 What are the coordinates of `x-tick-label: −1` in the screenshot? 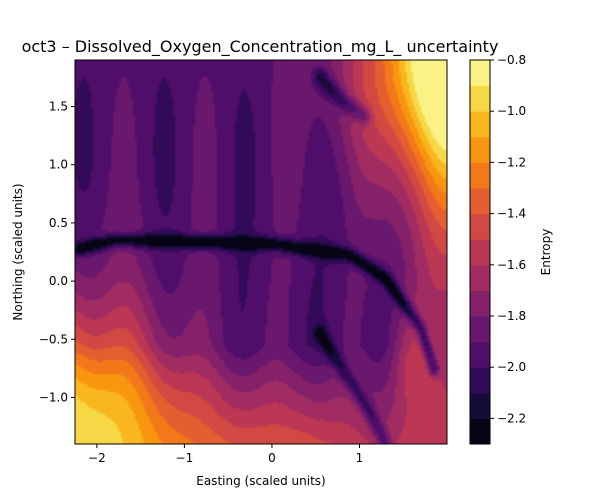 It's located at (185, 458).